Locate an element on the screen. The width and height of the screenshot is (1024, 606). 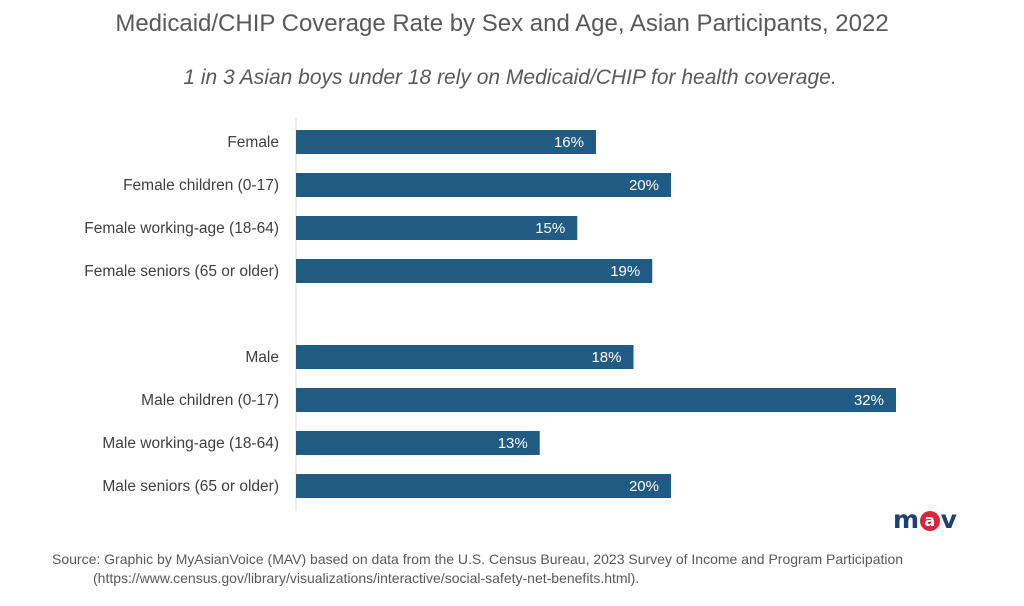
category-label: Female is located at coordinates (253, 142).